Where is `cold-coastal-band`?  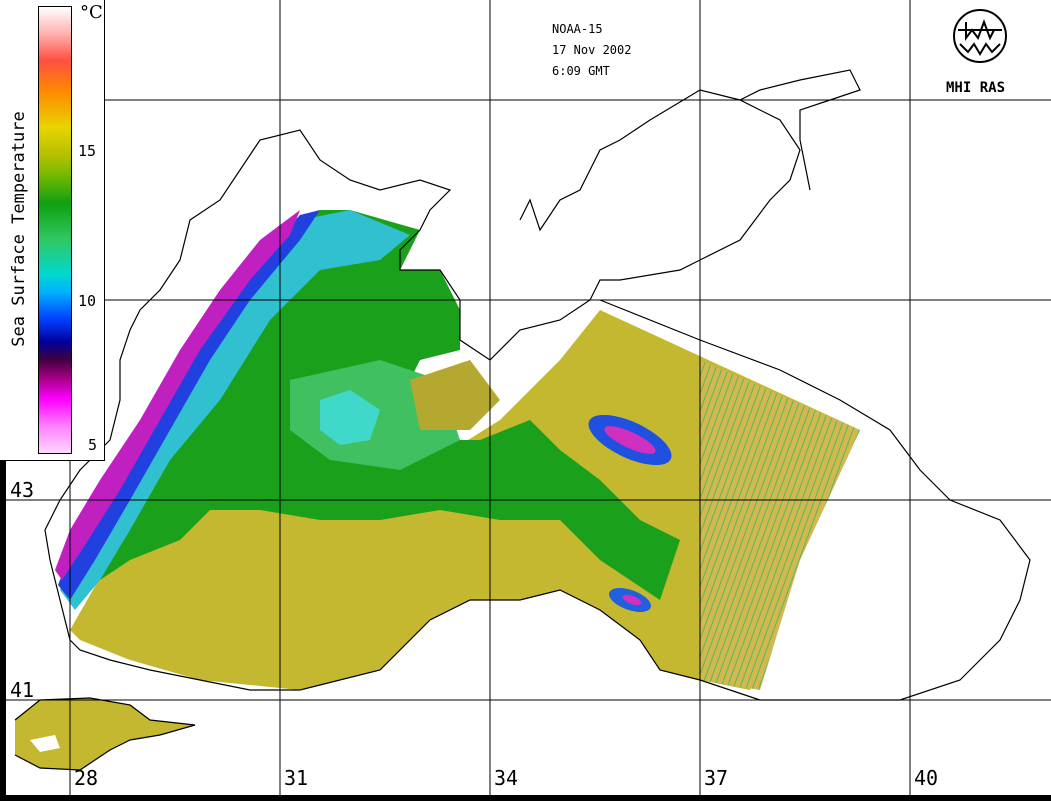
cold-coastal-band is located at coordinates (189, 405).